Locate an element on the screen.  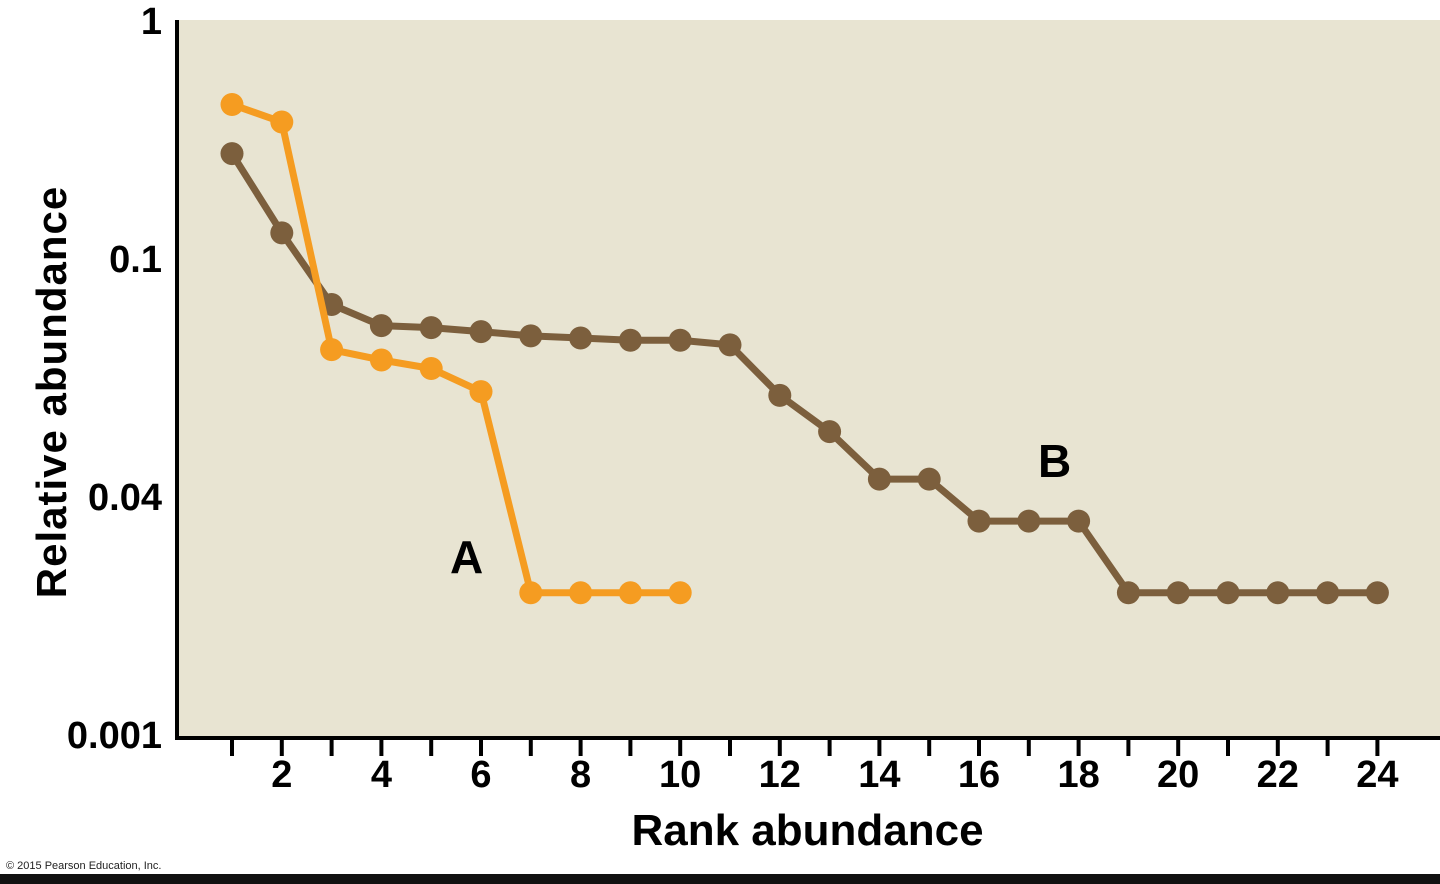
series-a-label: A is located at coordinates (467, 557).